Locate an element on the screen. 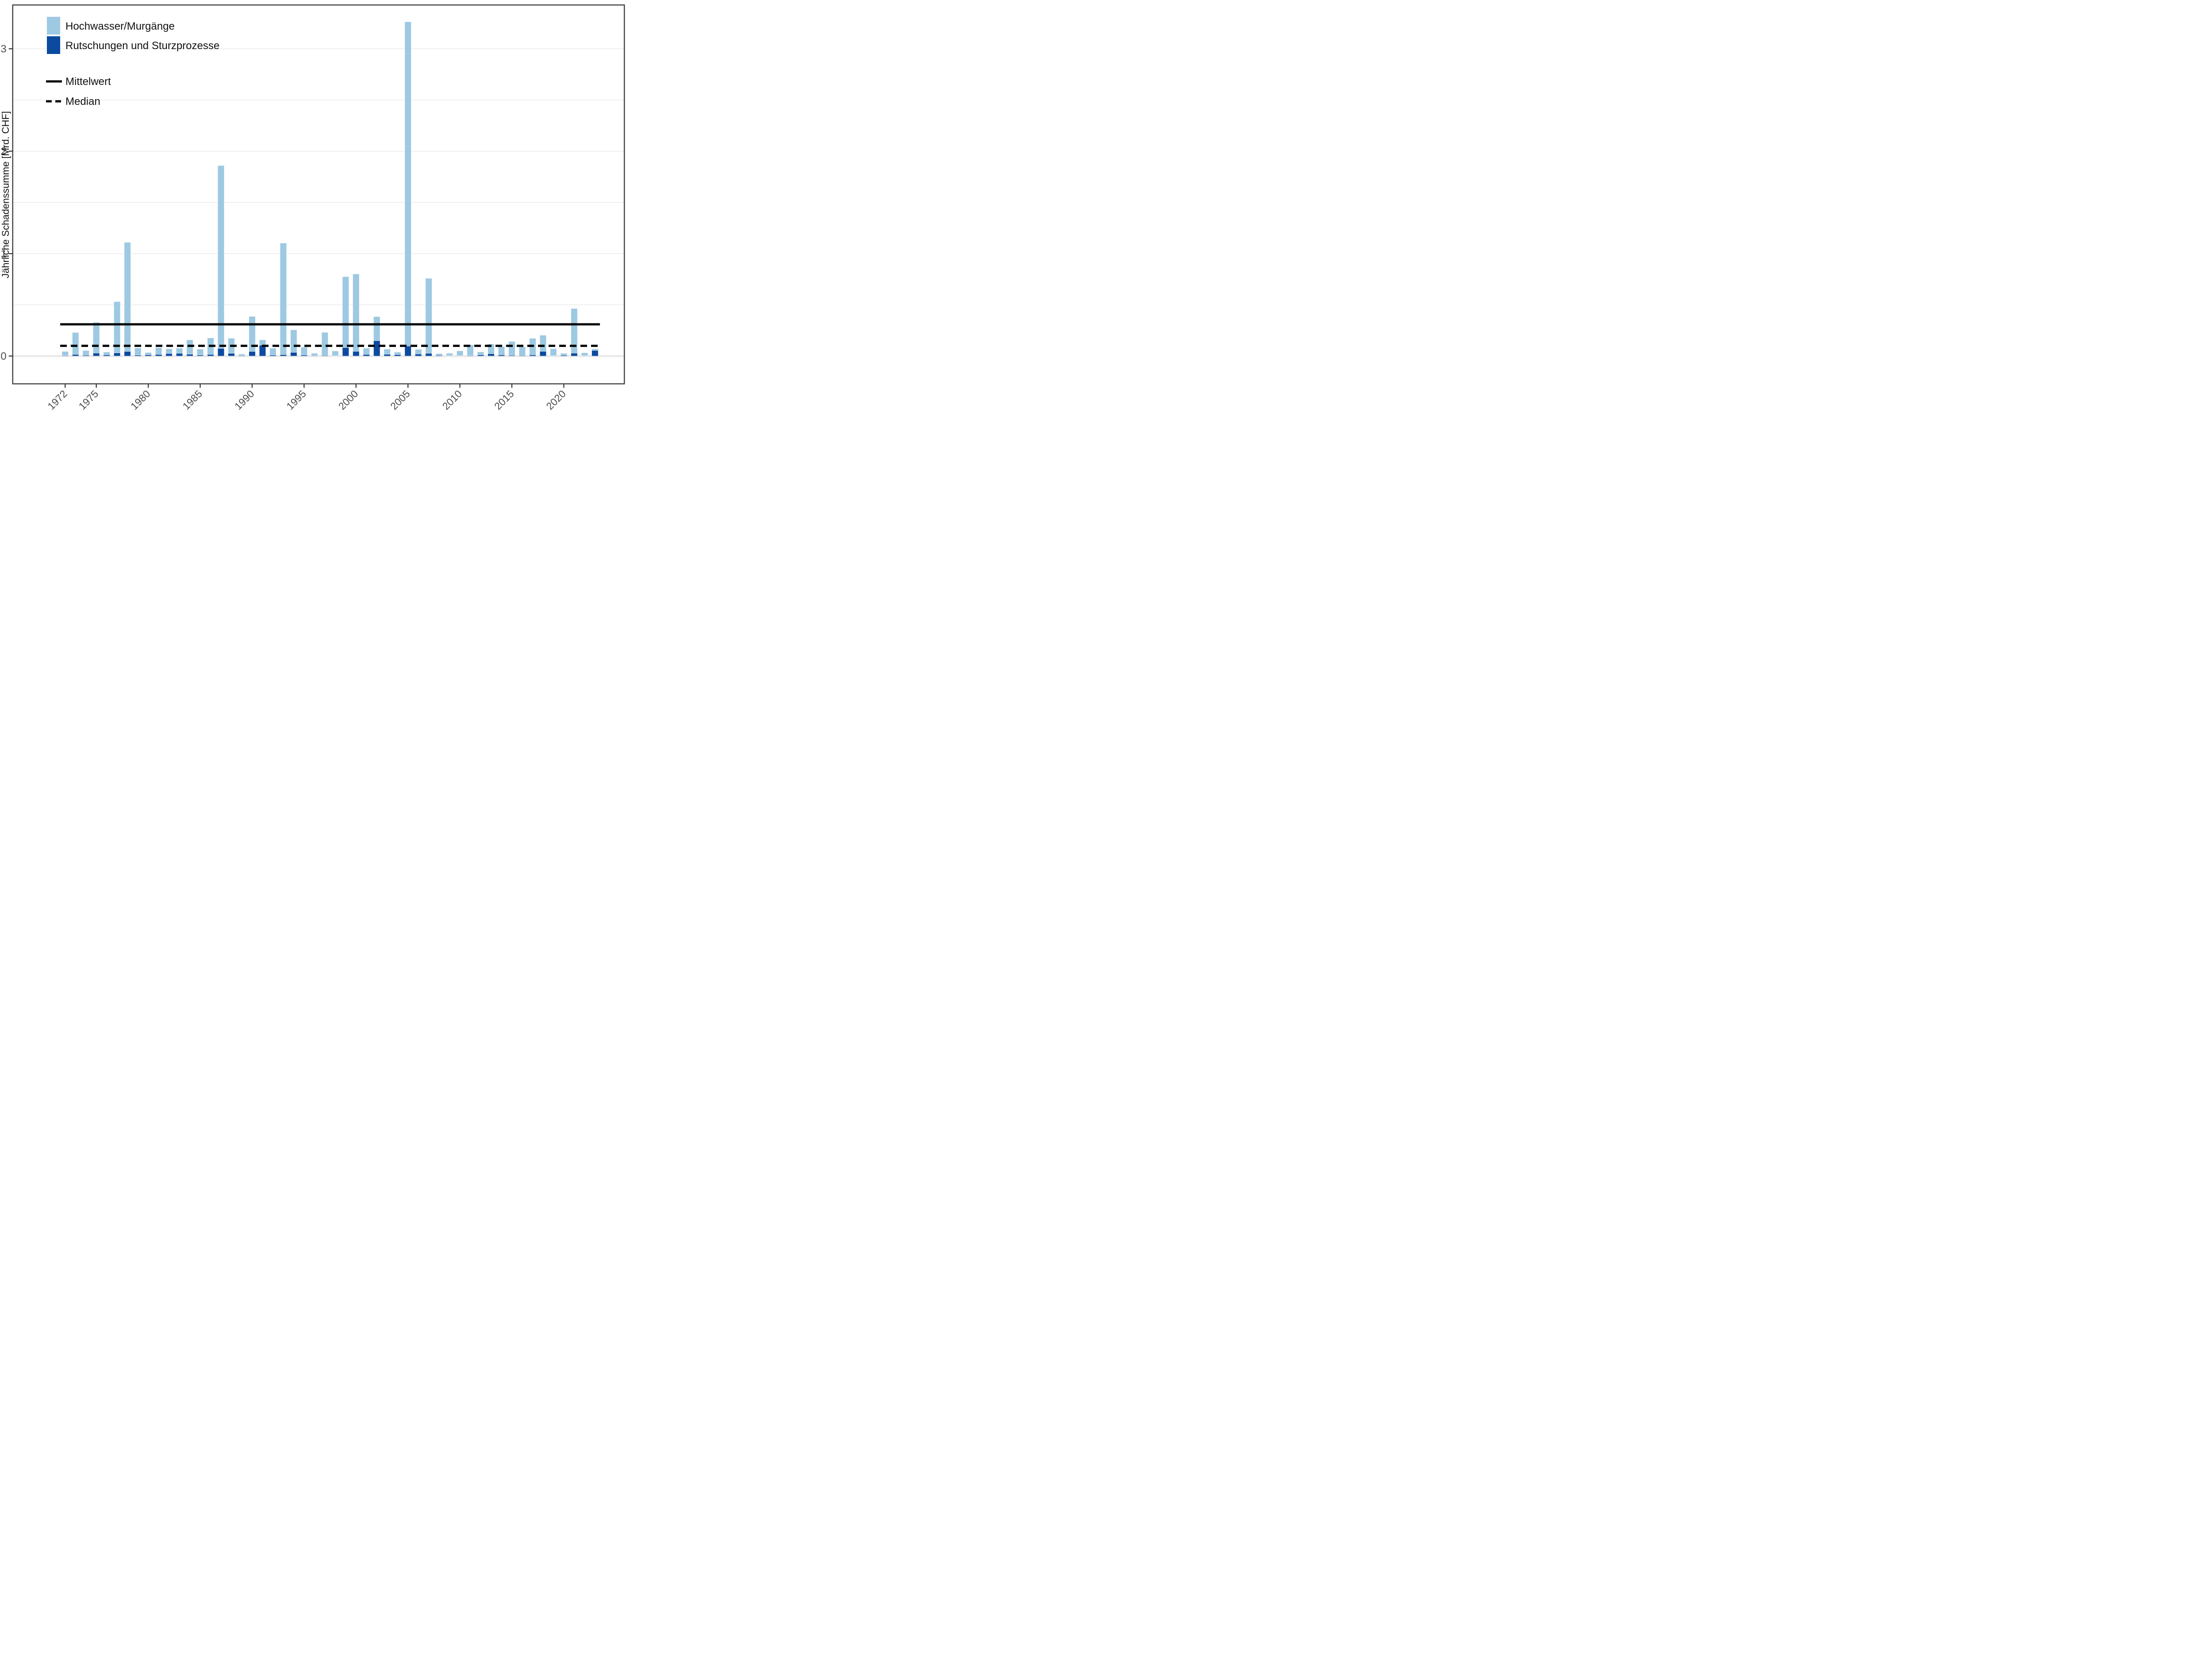 This screenshot has width=2212, height=1672. bar-1994-rutschungen is located at coordinates (293, 354).